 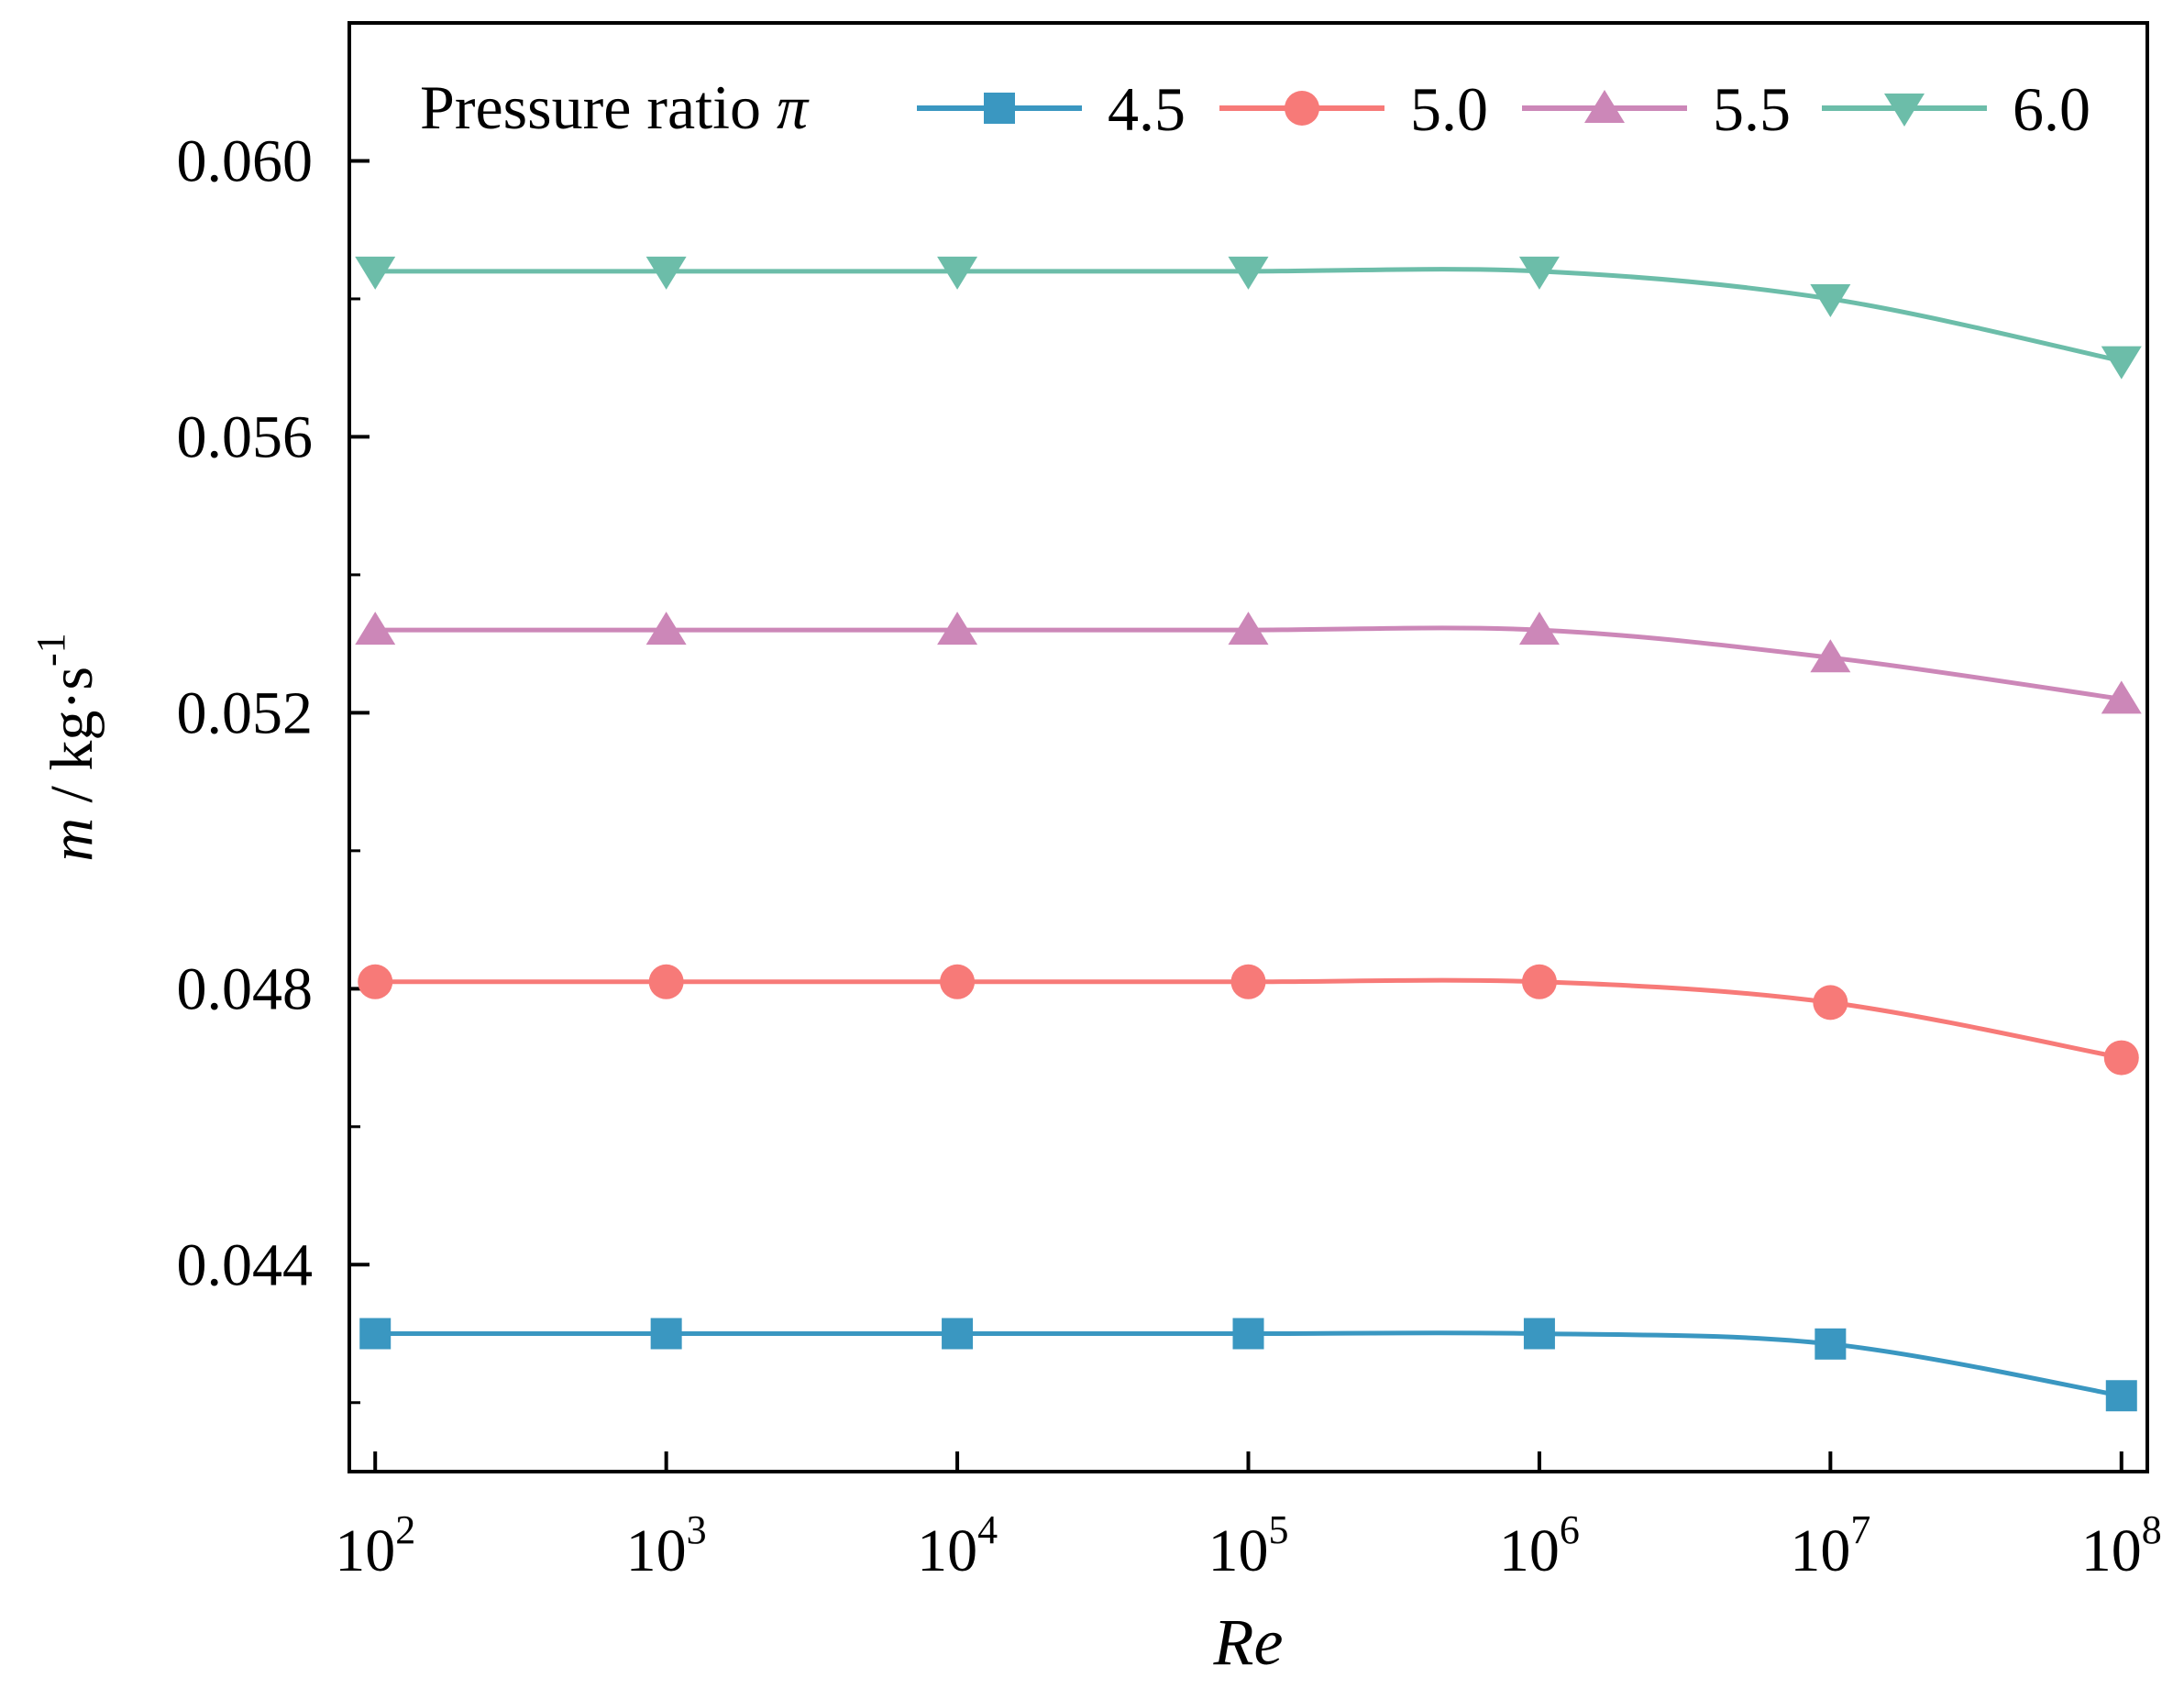 What do you see at coordinates (1956, 109) in the screenshot?
I see `legend-item: 6.0` at bounding box center [1956, 109].